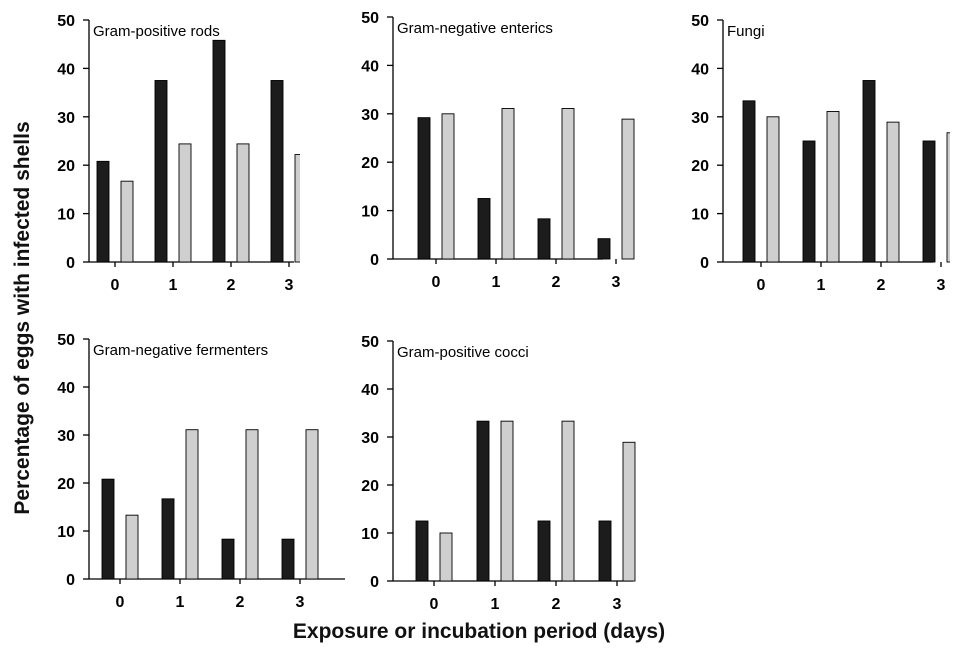  Describe the element at coordinates (475, 28) in the screenshot. I see `panel-title: Gram-negative enterics` at that location.